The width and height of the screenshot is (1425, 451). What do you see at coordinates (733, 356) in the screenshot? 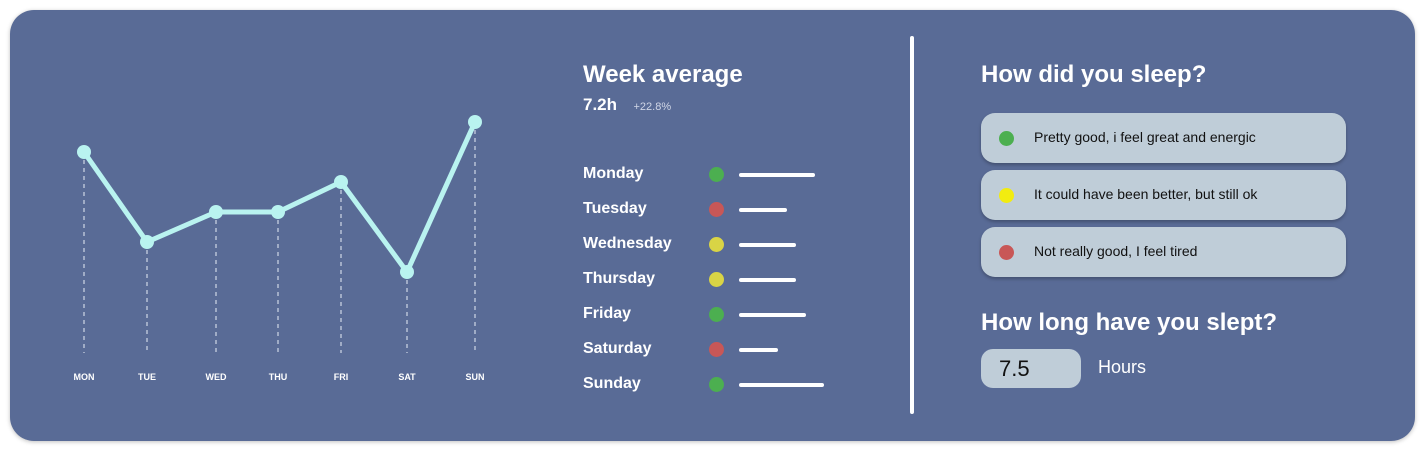
I see `day-row: Saturday` at bounding box center [733, 356].